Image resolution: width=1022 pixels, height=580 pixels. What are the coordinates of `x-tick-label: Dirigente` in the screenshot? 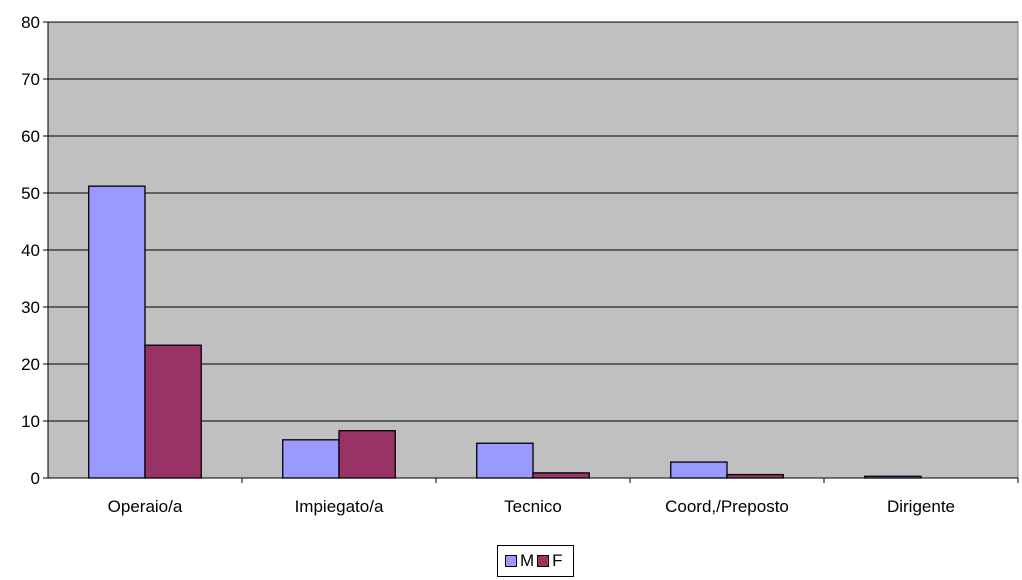 It's located at (921, 506).